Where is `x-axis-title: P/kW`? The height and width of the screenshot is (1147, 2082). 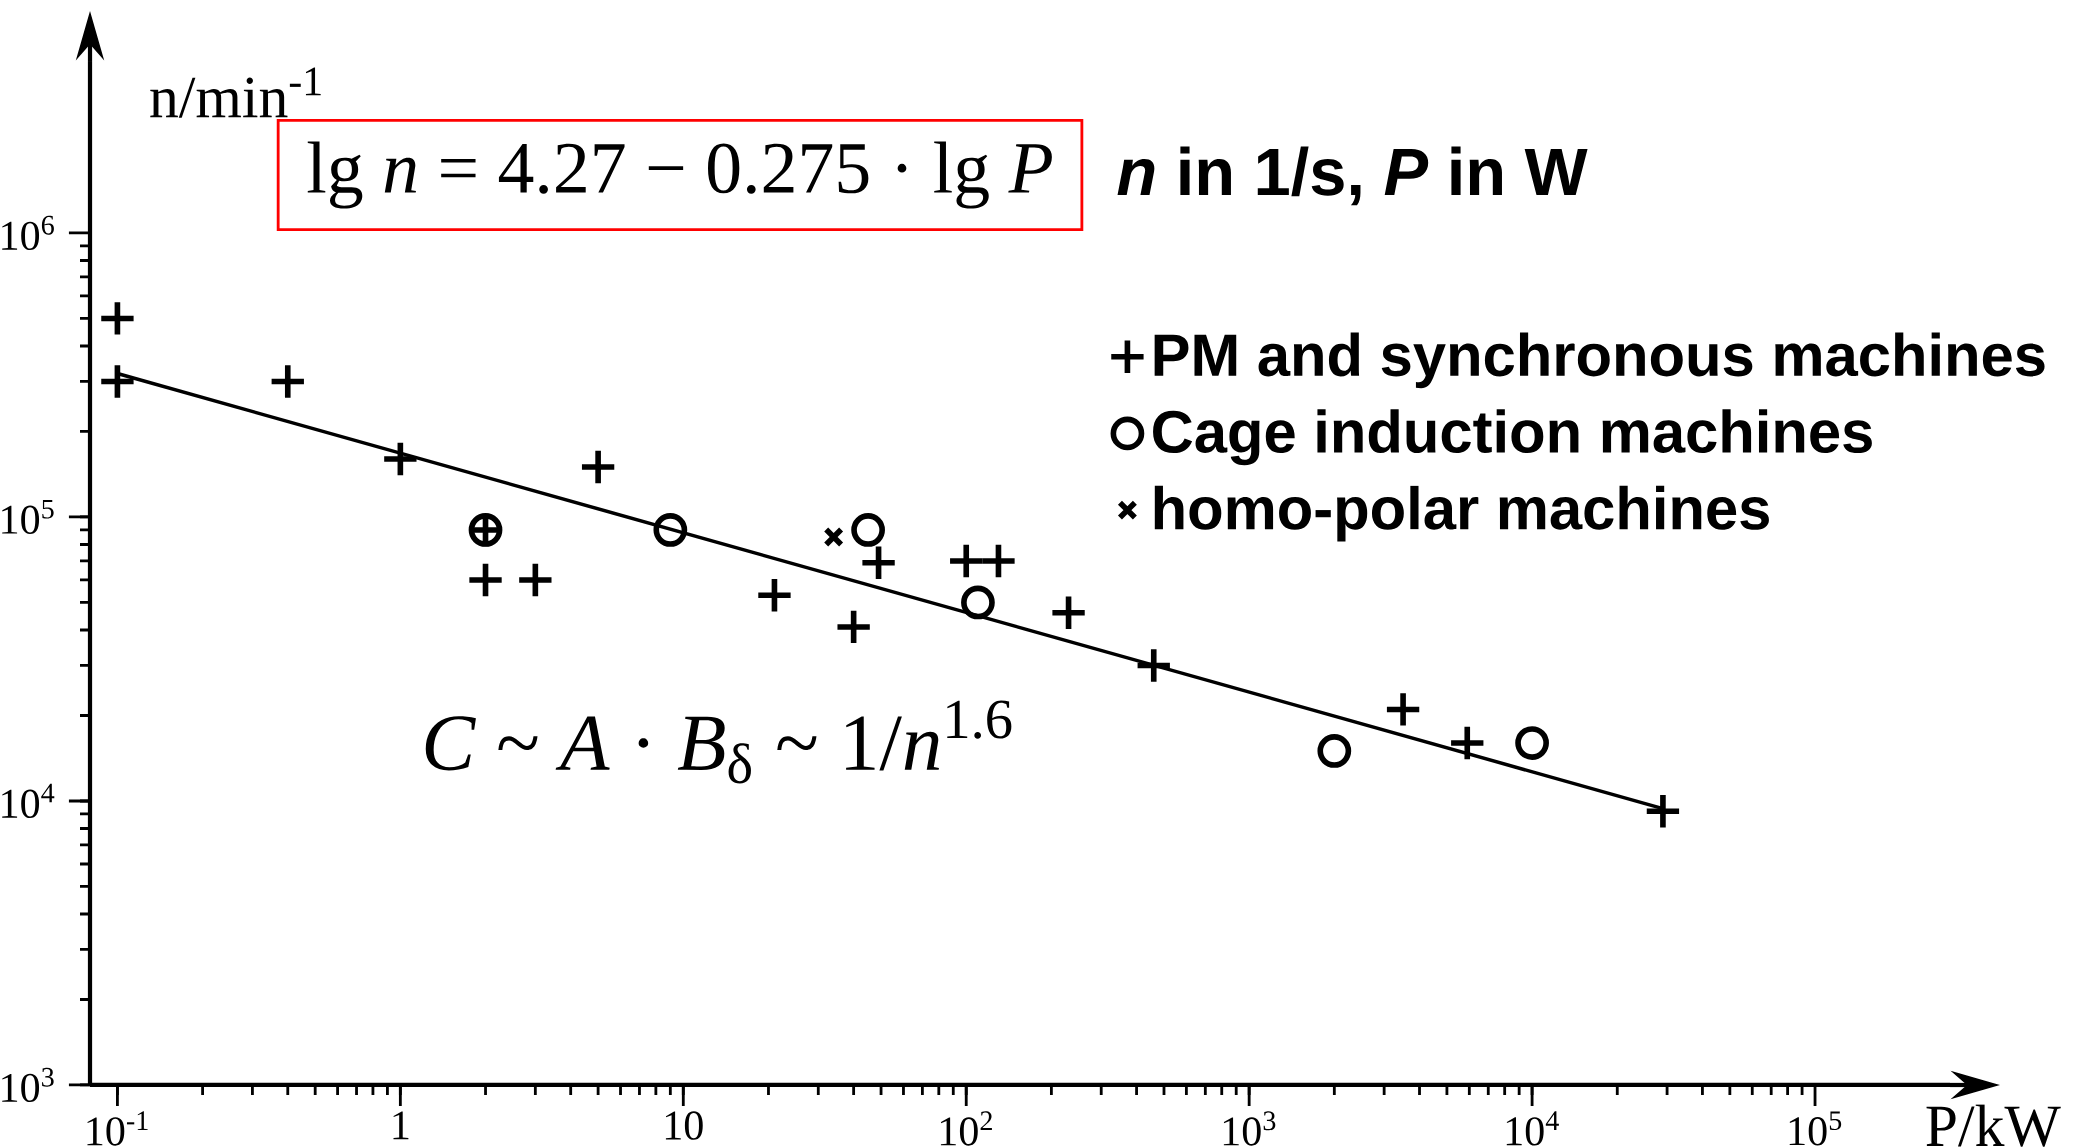
x-axis-title: P/kW is located at coordinates (1993, 1125).